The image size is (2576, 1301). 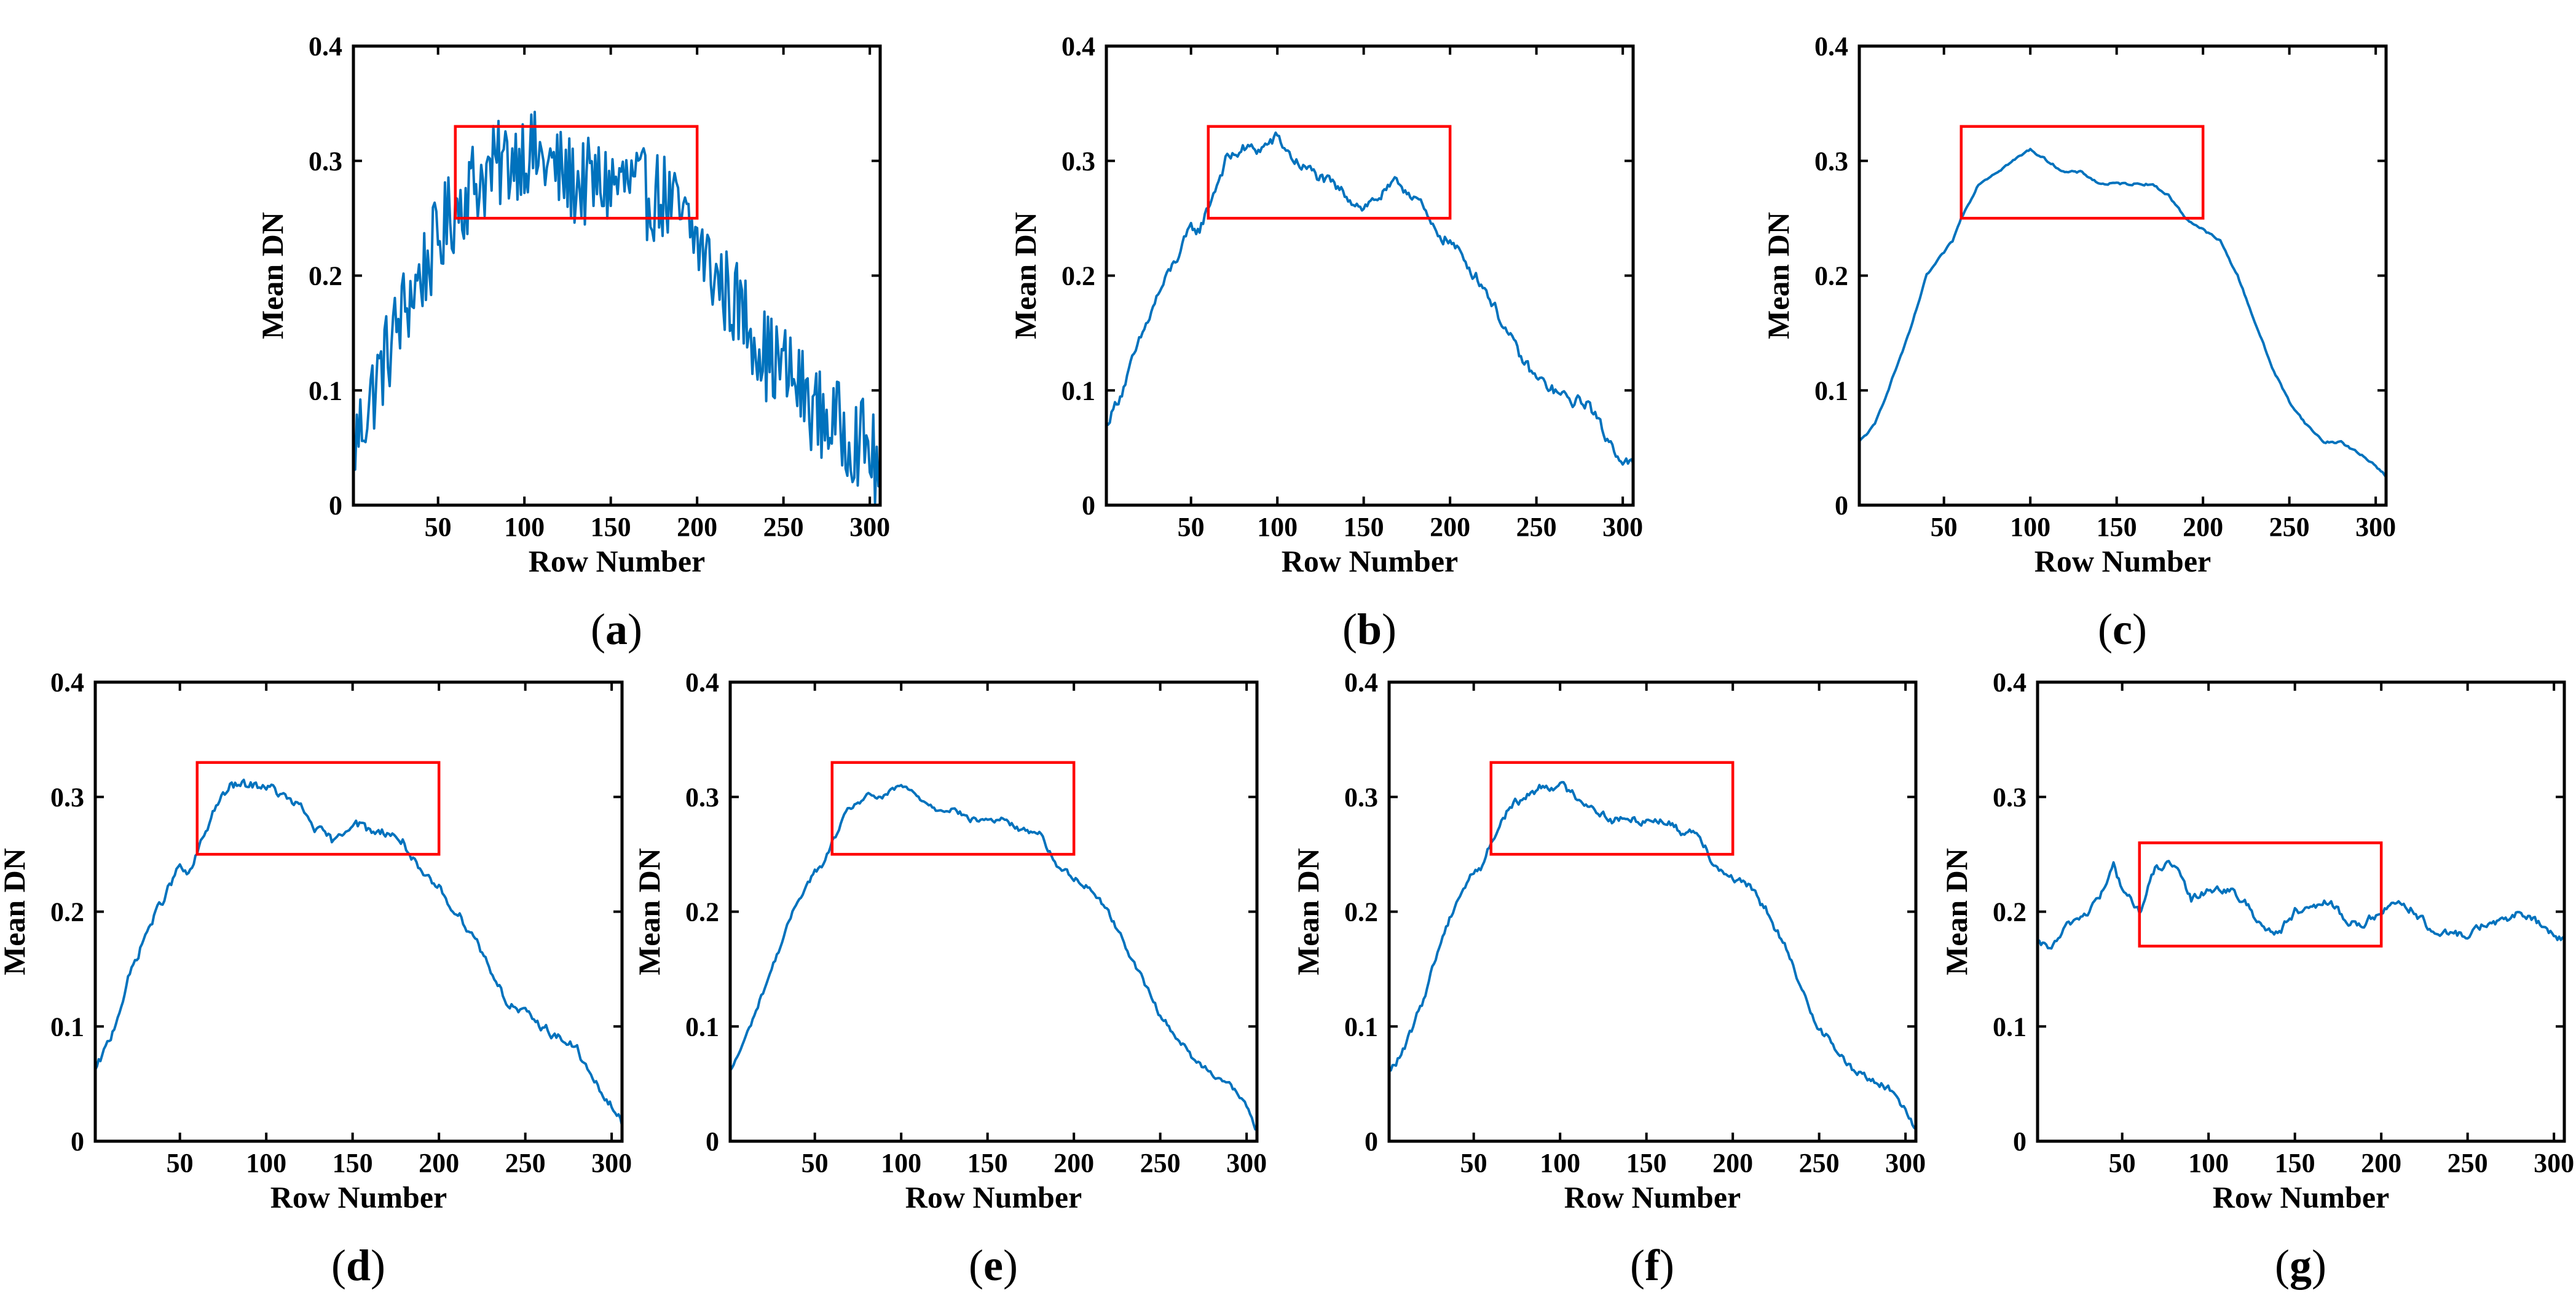 I want to click on series-line-a, so click(x=617, y=307).